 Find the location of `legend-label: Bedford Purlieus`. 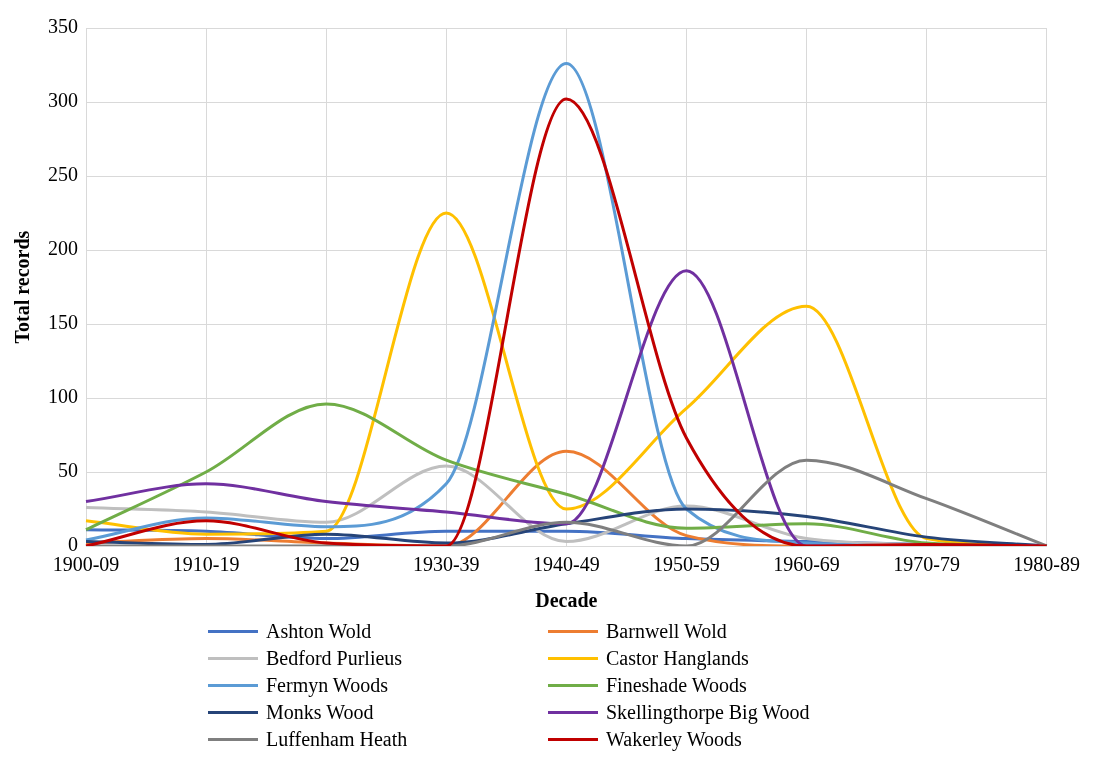

legend-label: Bedford Purlieus is located at coordinates (334, 658).